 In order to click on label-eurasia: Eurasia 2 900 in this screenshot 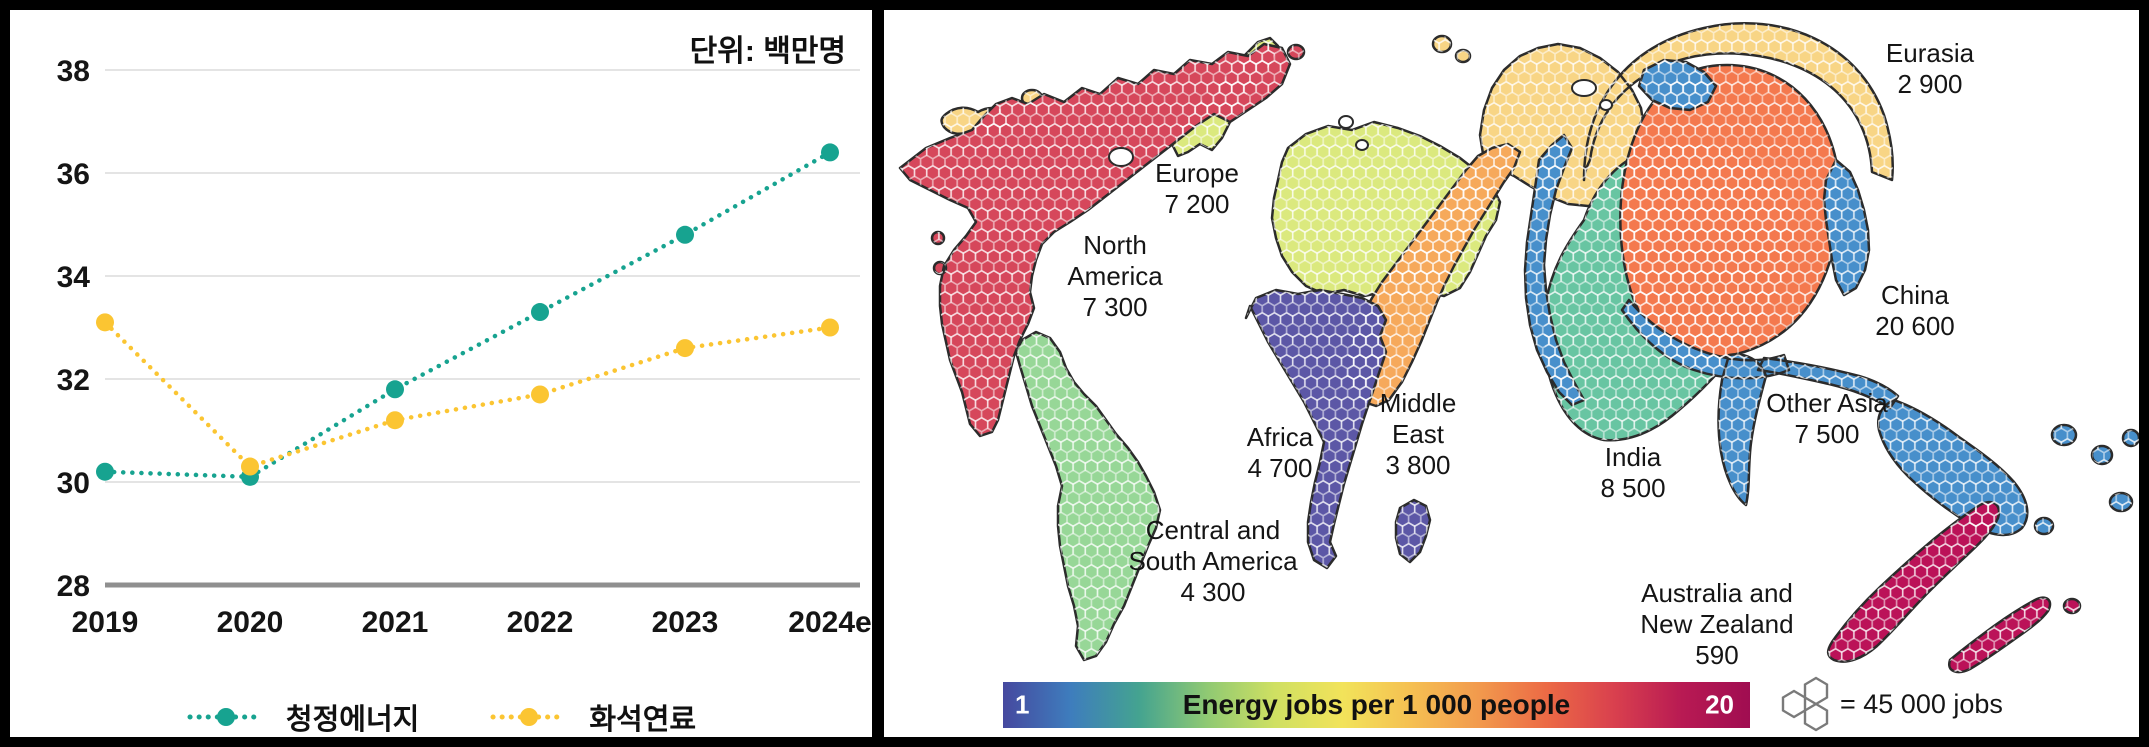, I will do `click(1930, 68)`.